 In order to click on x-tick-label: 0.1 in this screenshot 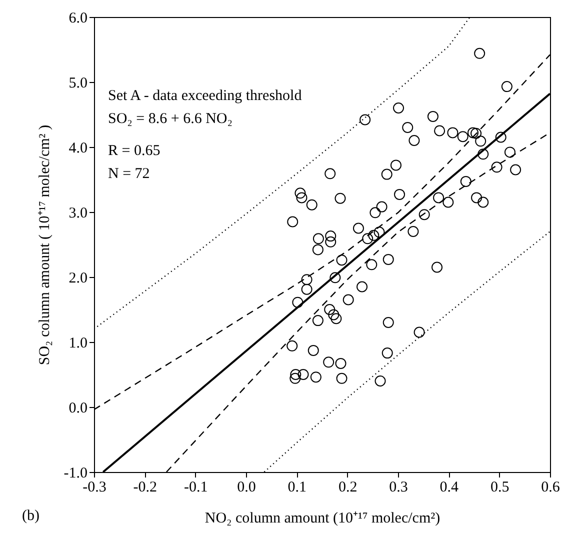, I will do `click(297, 488)`.